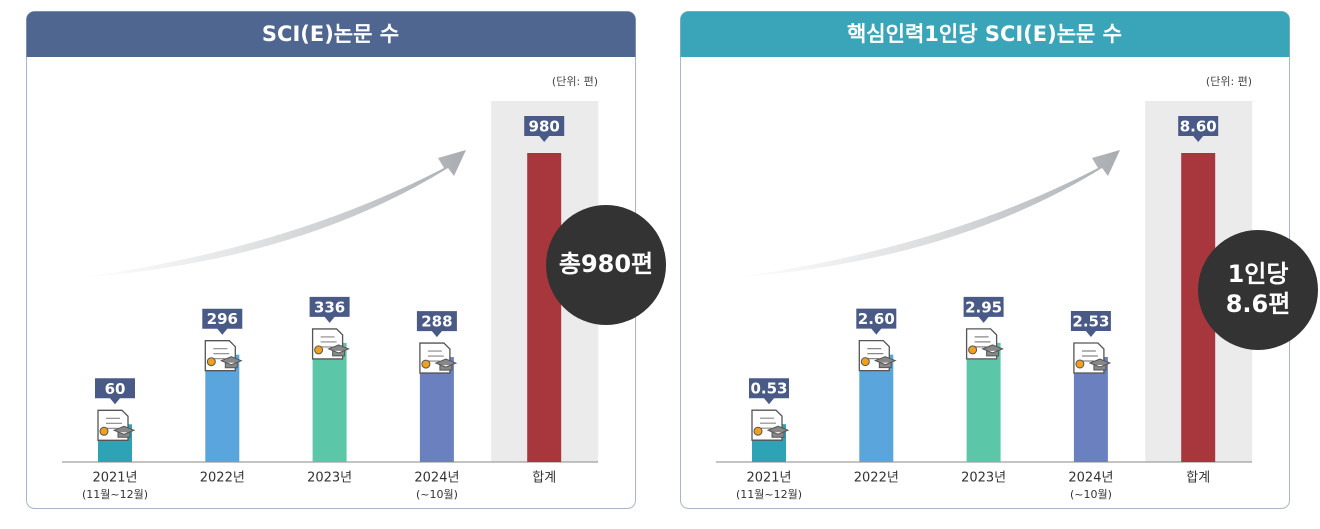 This screenshot has width=1320, height=529. What do you see at coordinates (768, 389) in the screenshot?
I see `value-label: 0.53` at bounding box center [768, 389].